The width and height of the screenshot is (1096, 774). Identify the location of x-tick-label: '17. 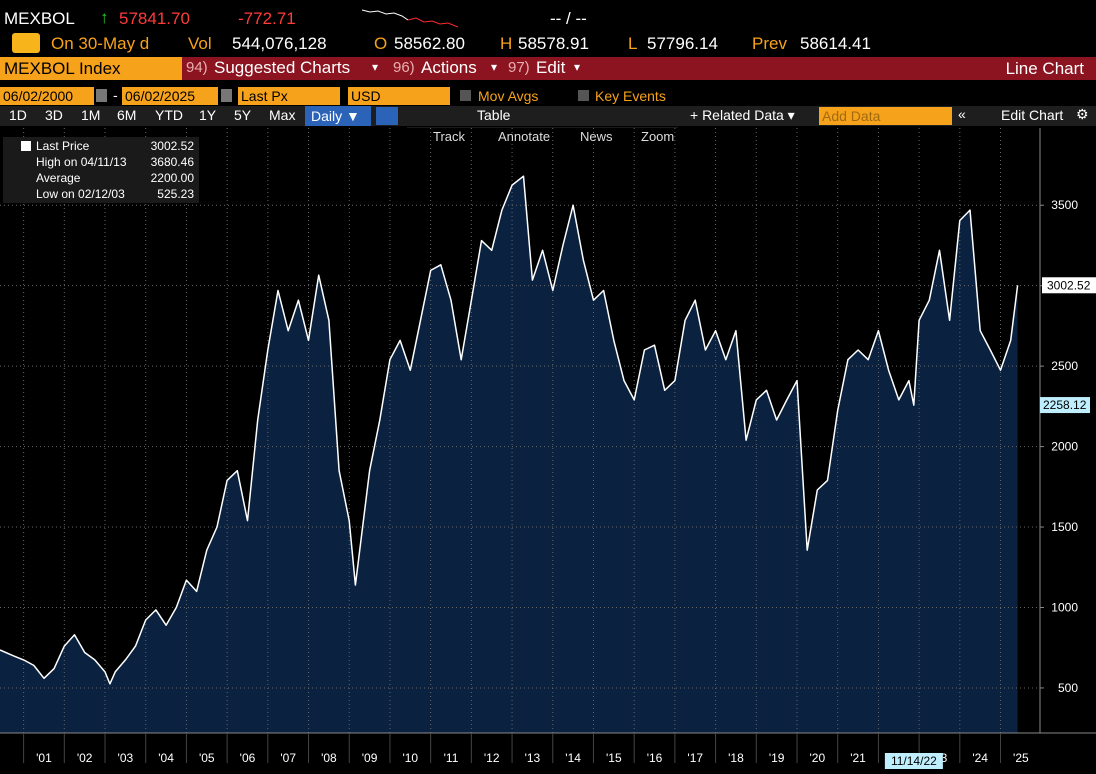
(695, 758).